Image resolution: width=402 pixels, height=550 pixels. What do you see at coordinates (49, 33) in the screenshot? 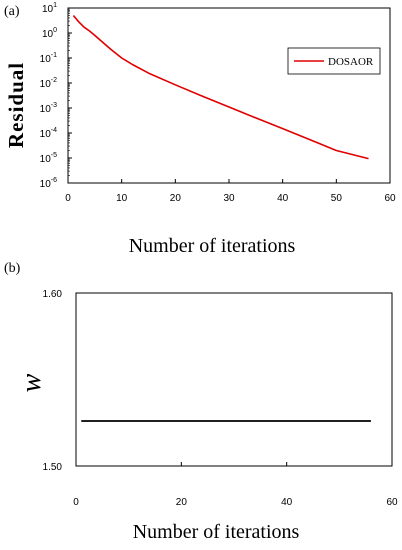
I see `y-tick-label: 10⁰` at bounding box center [49, 33].